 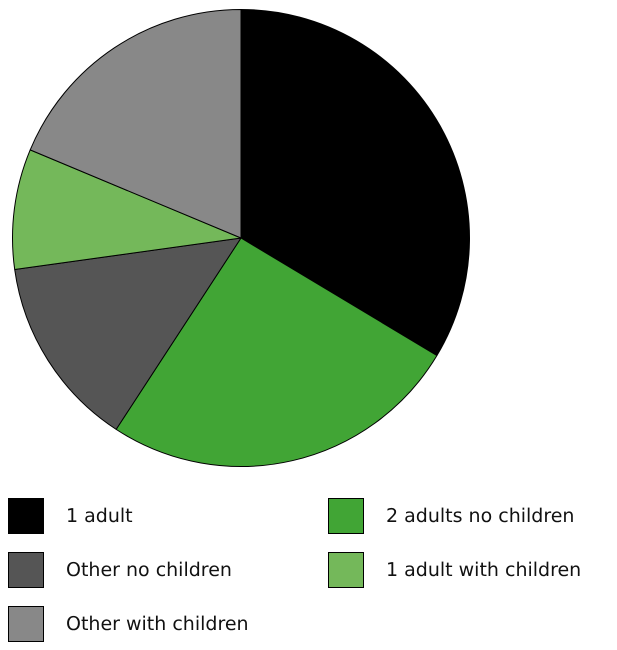 What do you see at coordinates (99, 516) in the screenshot?
I see `legend-label: 1 adult` at bounding box center [99, 516].